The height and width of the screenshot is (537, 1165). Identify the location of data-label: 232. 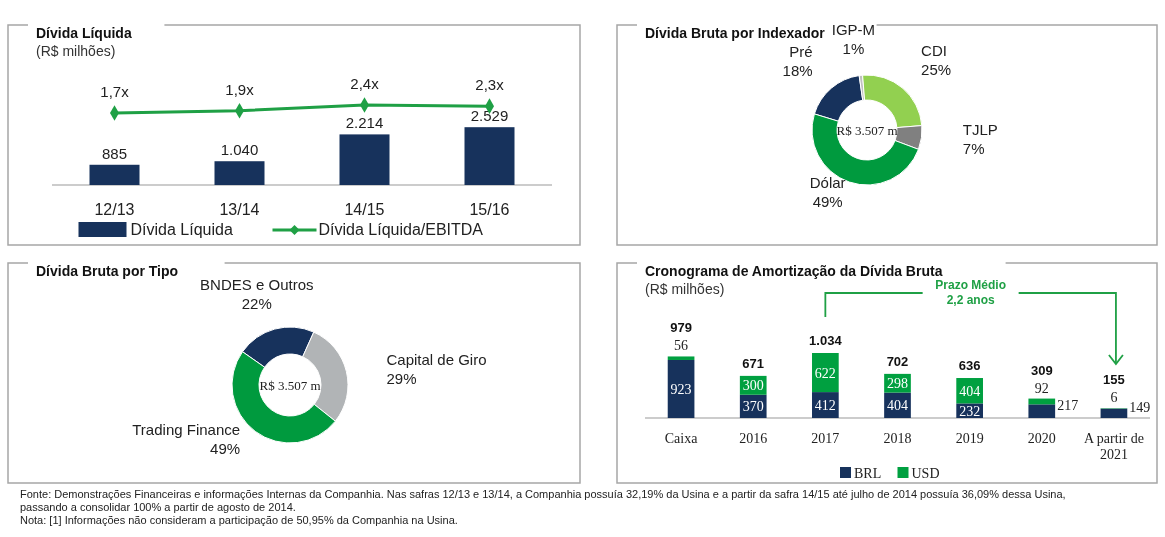
(970, 411).